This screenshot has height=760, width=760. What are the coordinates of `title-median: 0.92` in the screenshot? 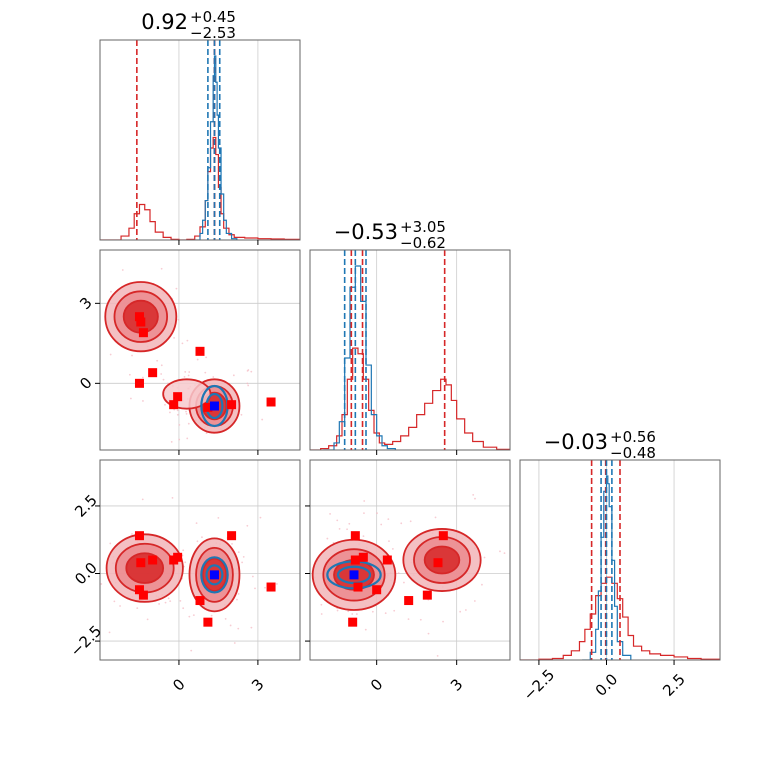 It's located at (164, 22).